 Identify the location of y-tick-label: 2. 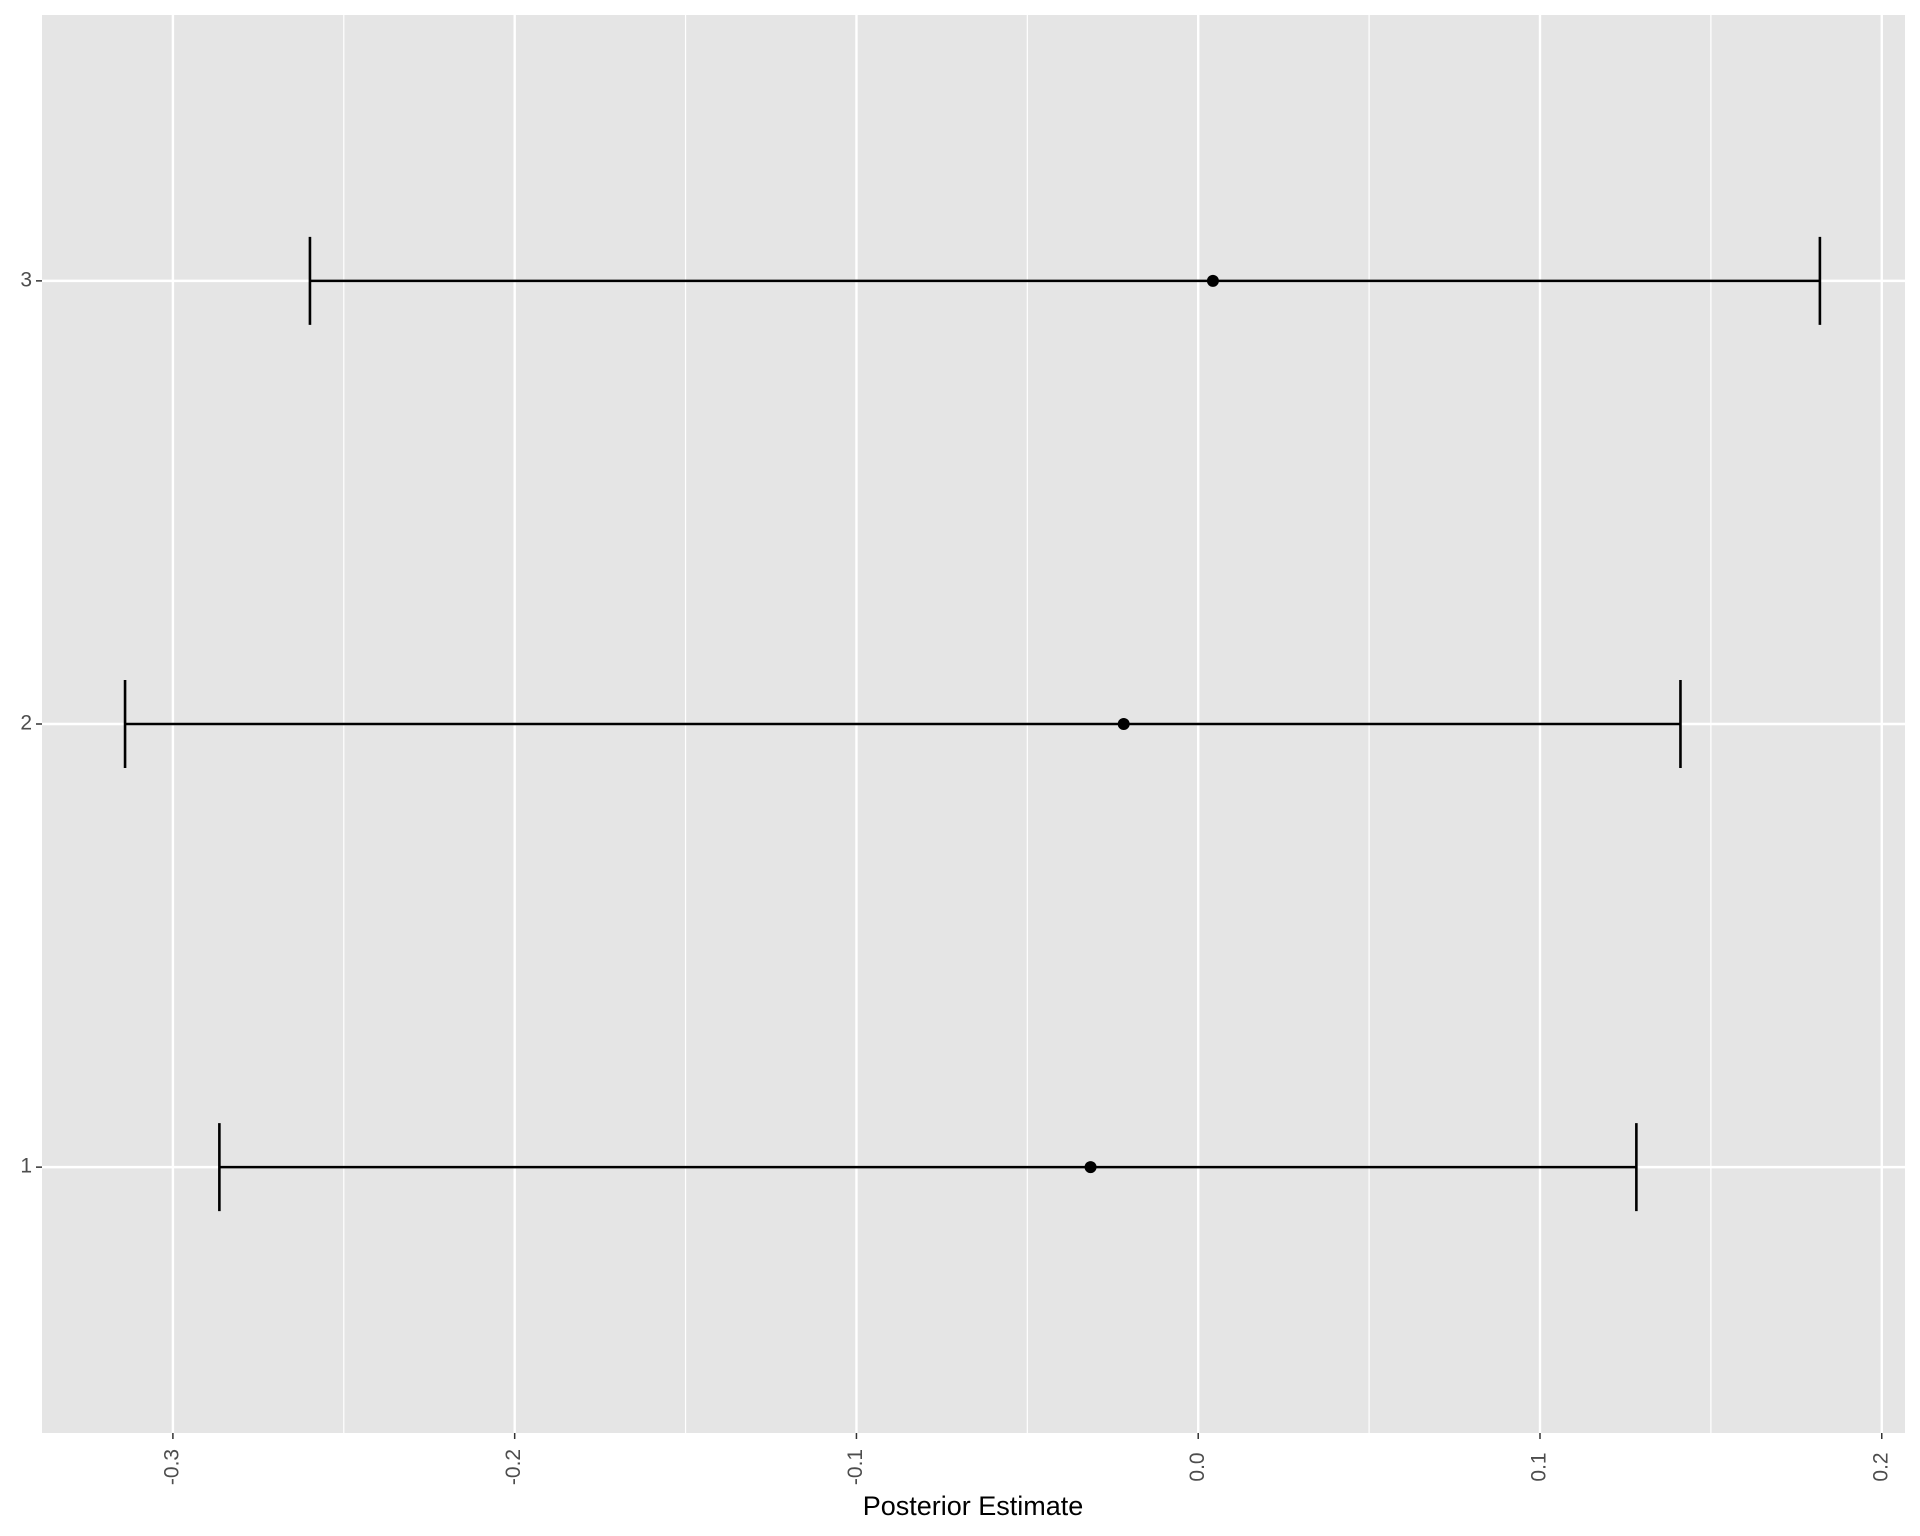
(26, 723).